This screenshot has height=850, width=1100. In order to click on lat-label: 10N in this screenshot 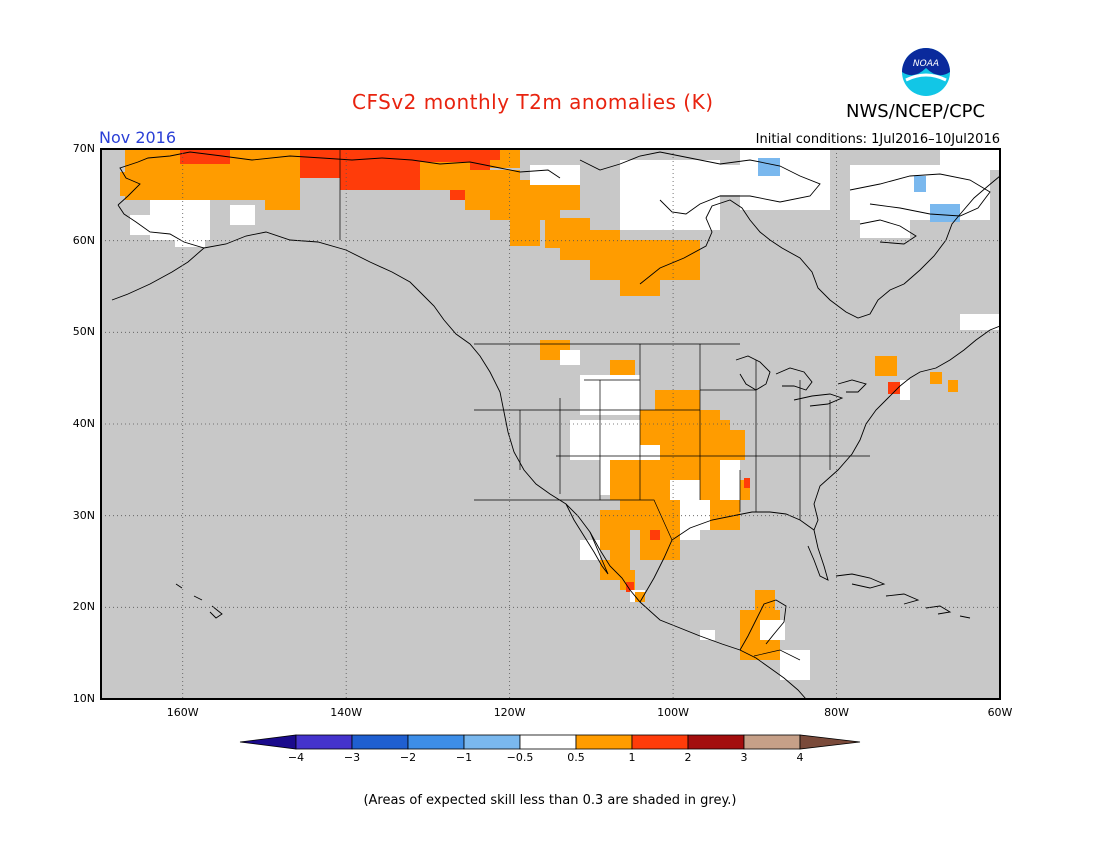, I will do `click(83, 698)`.